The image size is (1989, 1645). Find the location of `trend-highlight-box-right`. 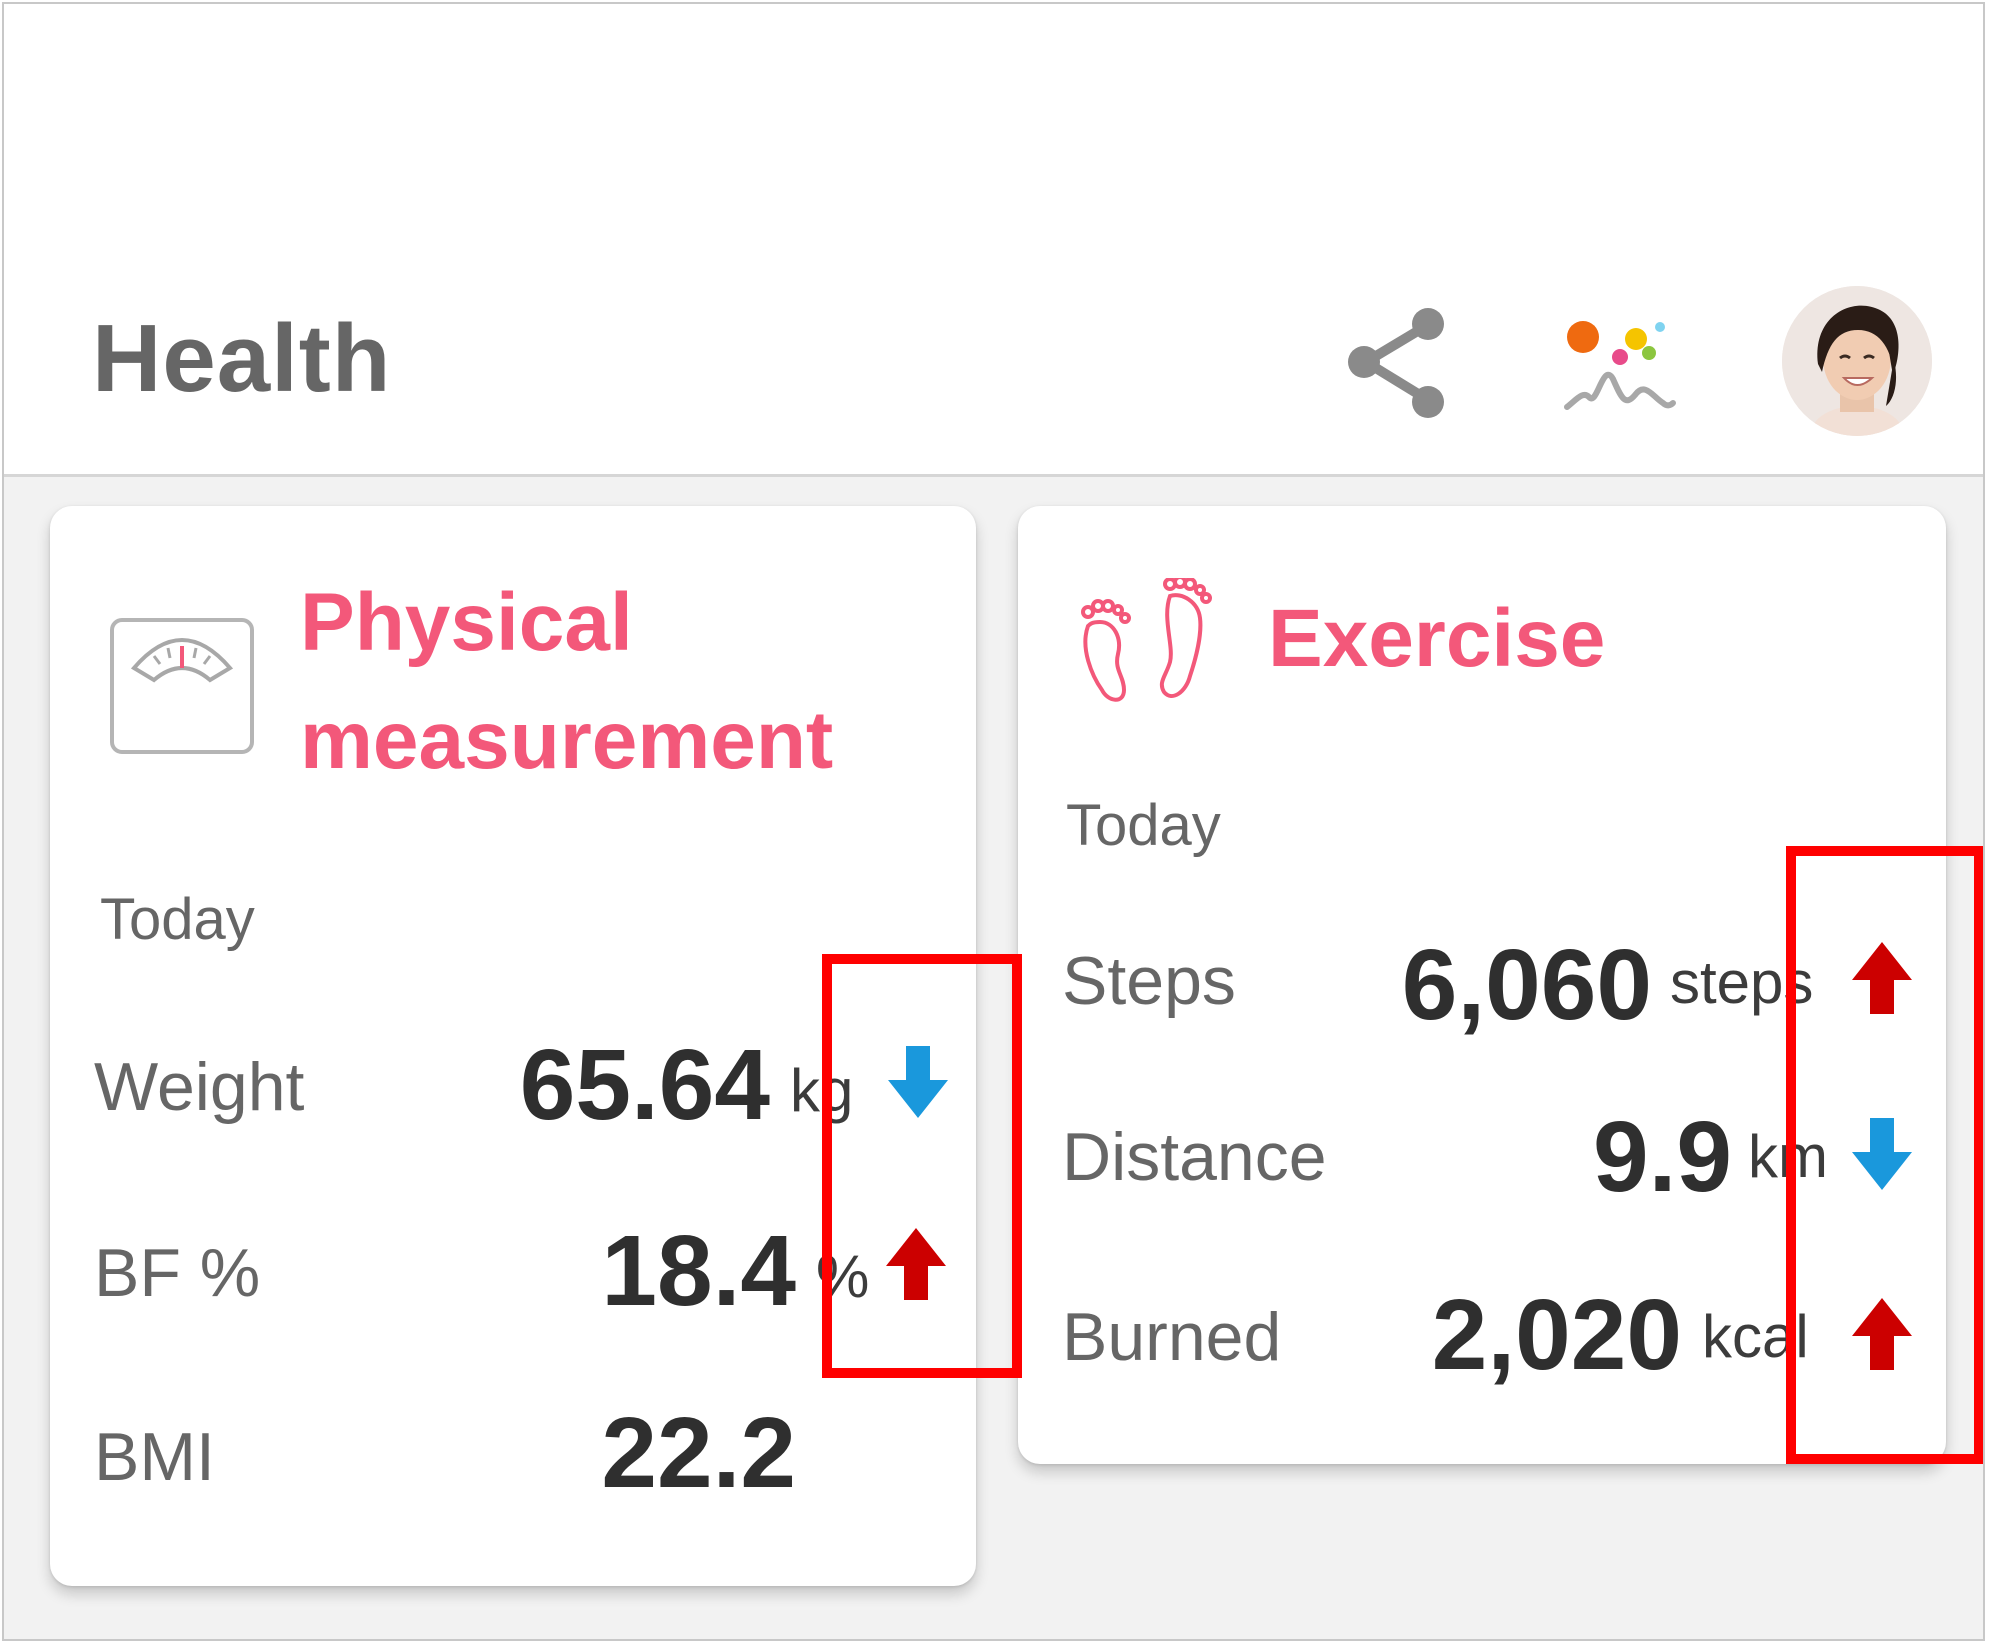

trend-highlight-box-right is located at coordinates (1884, 1155).